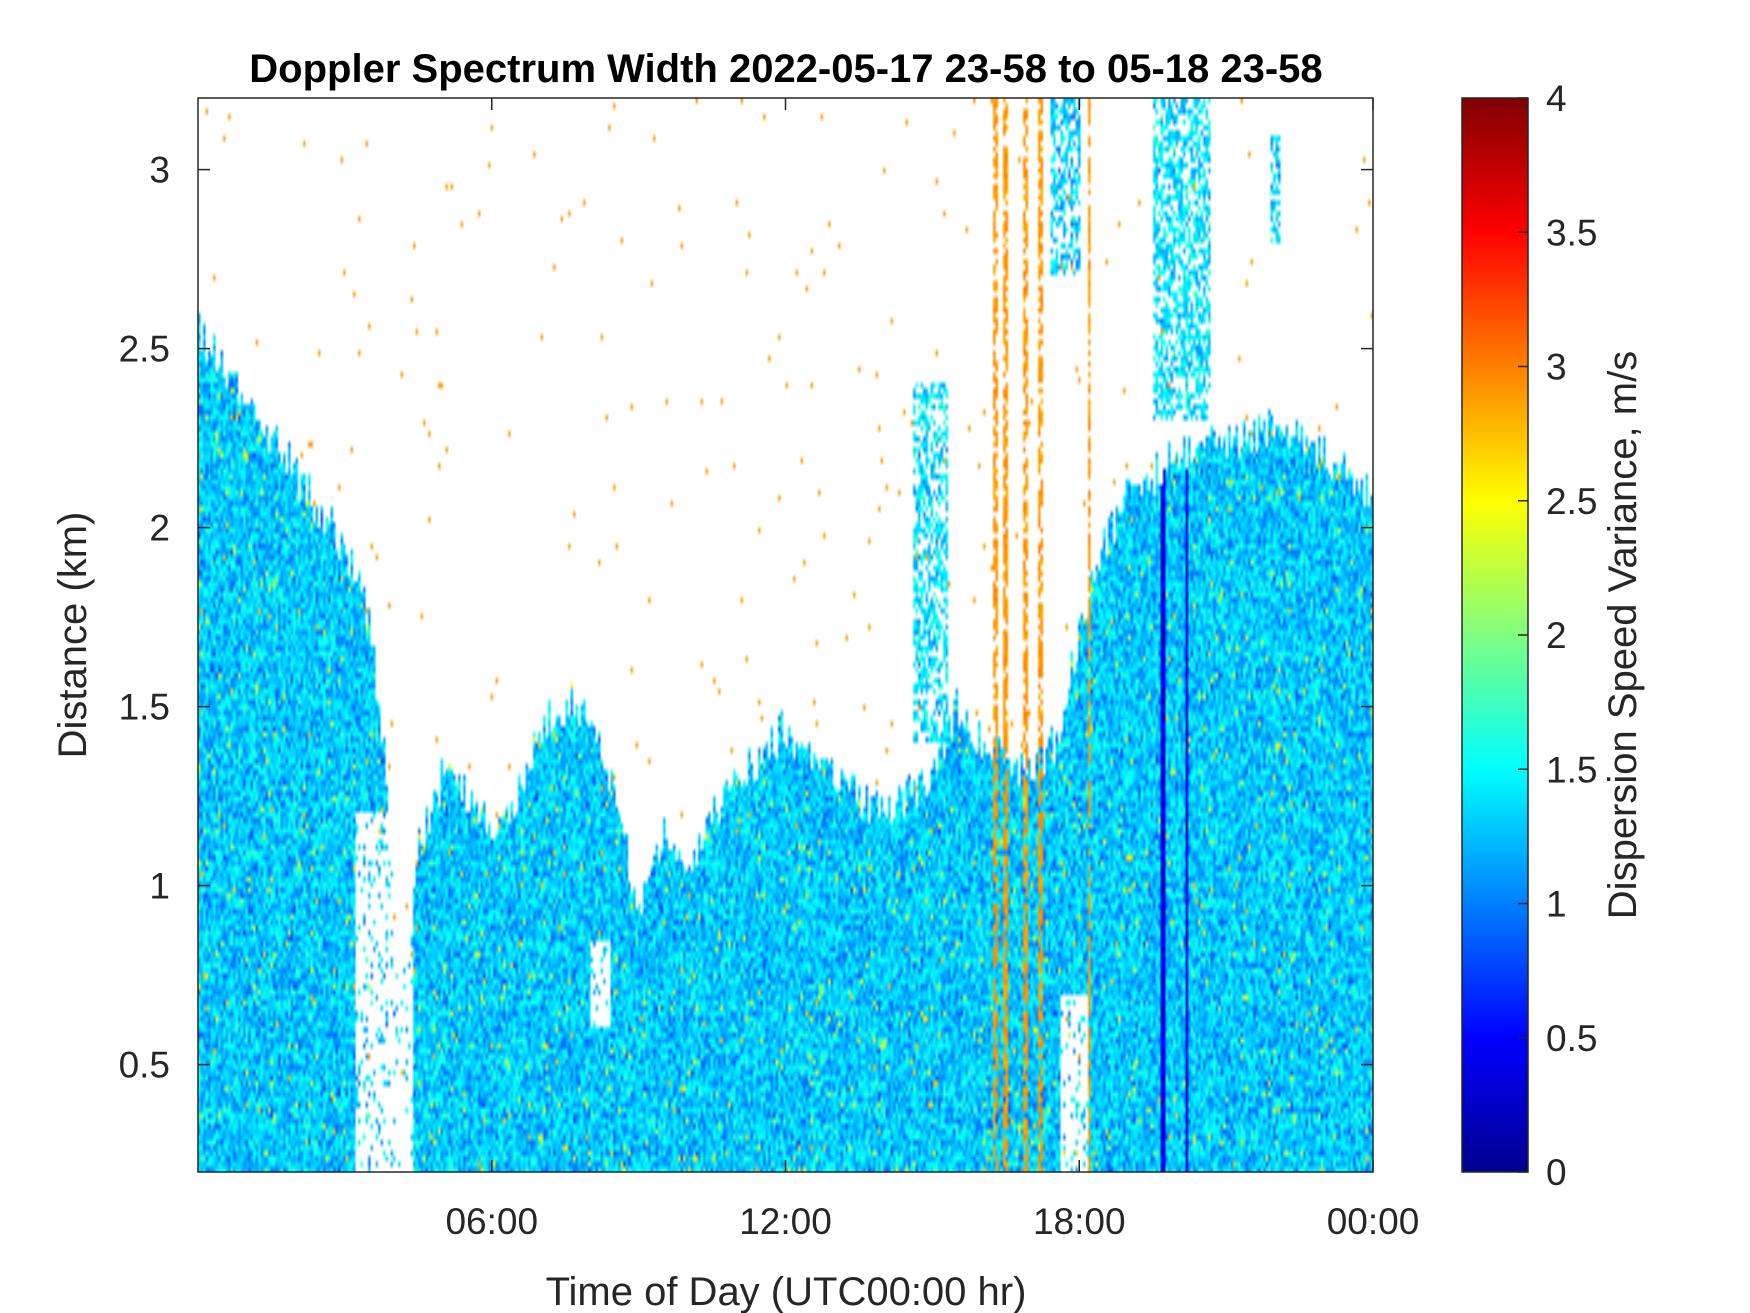 This screenshot has height=1313, width=1750. I want to click on y-tick-label: 1.5, so click(144, 707).